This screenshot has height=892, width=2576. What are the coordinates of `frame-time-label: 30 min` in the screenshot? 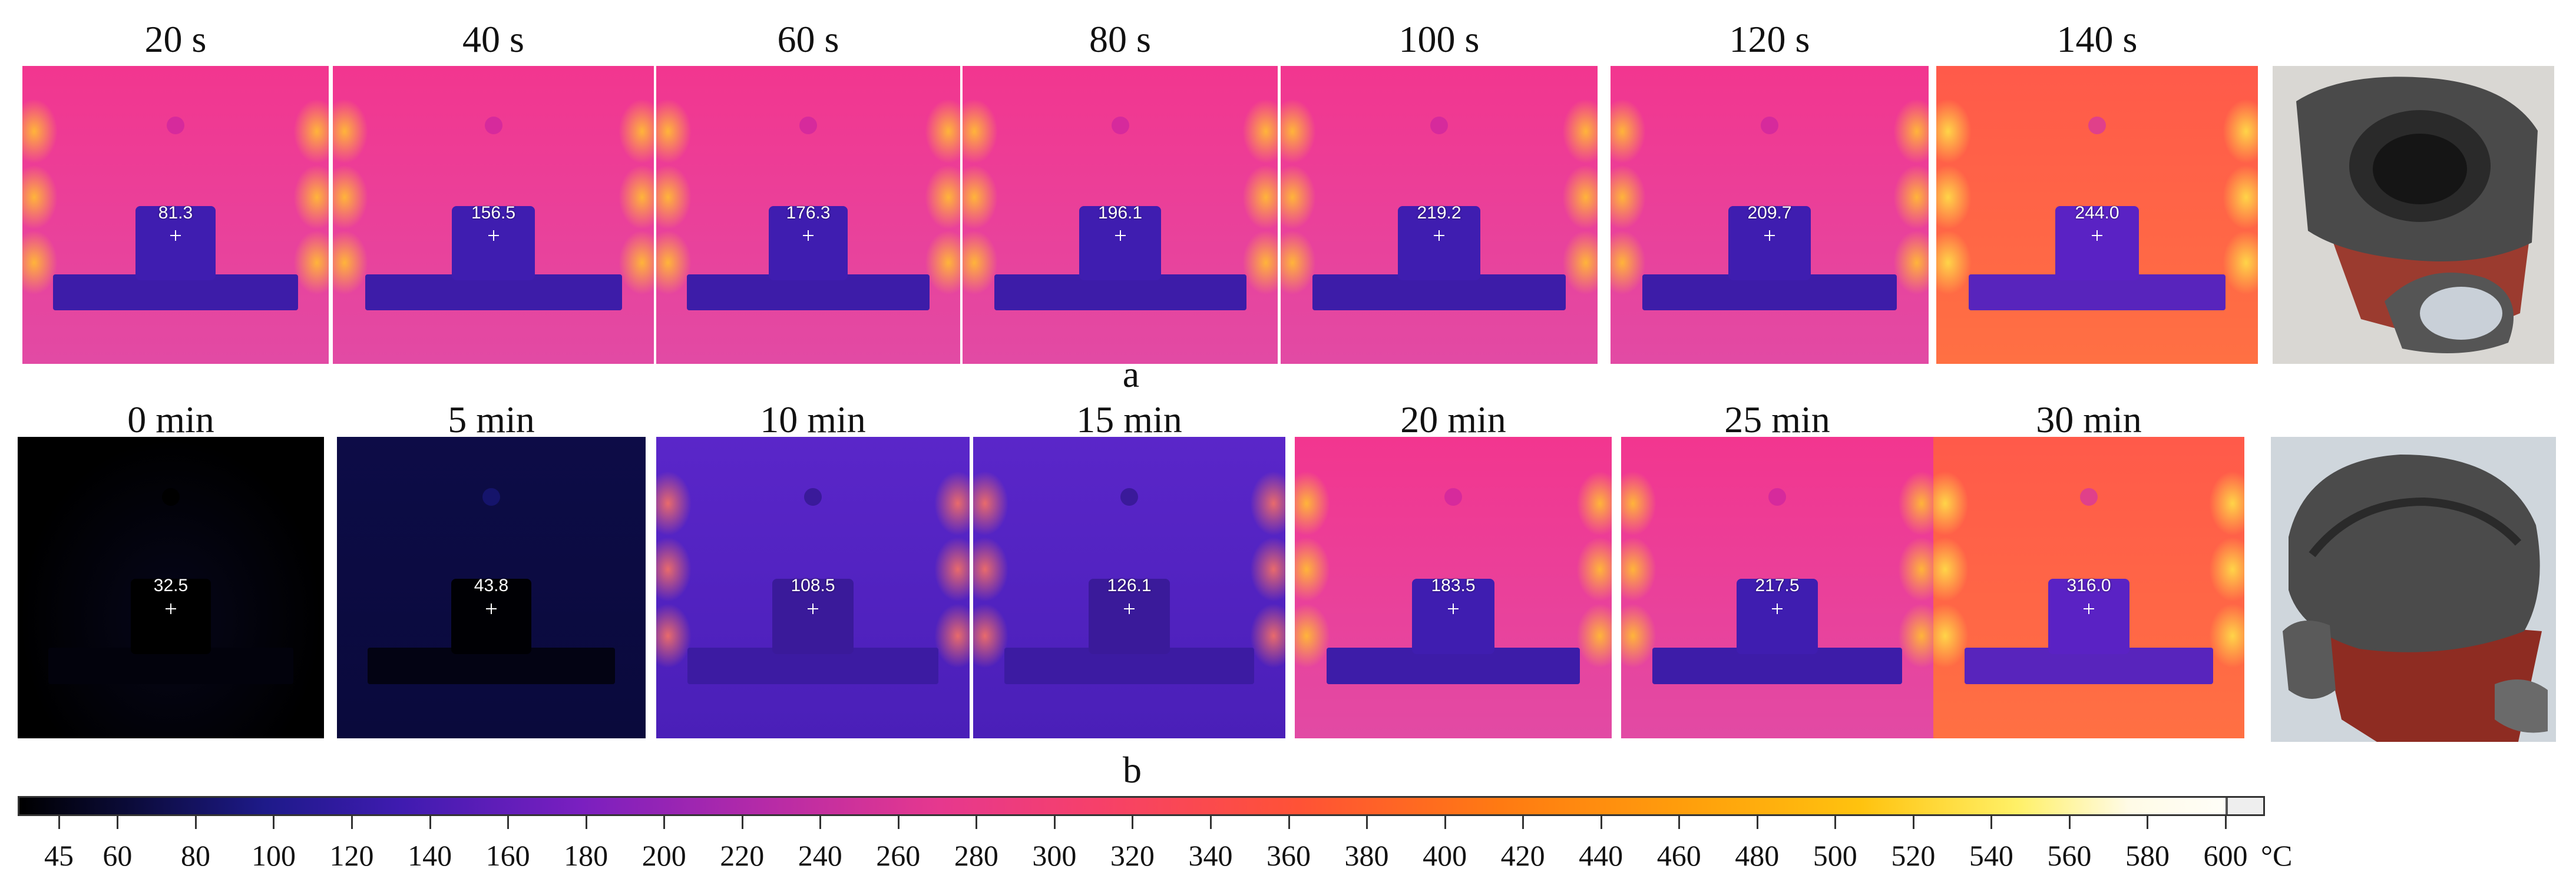 It's located at (2089, 419).